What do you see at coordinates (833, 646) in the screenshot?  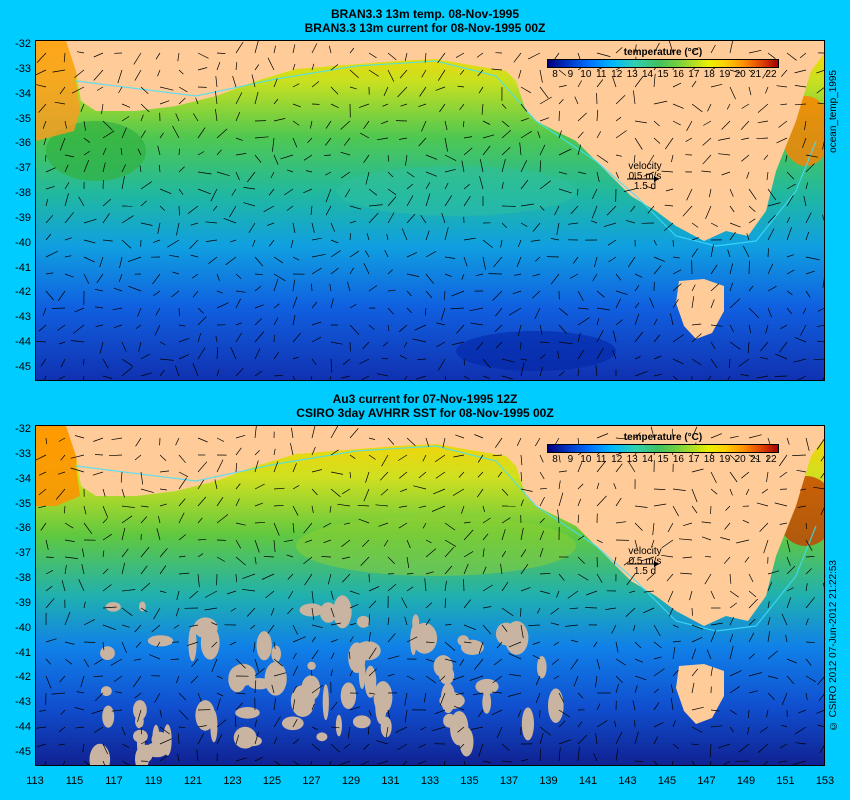 I see `bottom-side-label: © CSIRO 2012 07-Jun-2012 21:22:53` at bounding box center [833, 646].